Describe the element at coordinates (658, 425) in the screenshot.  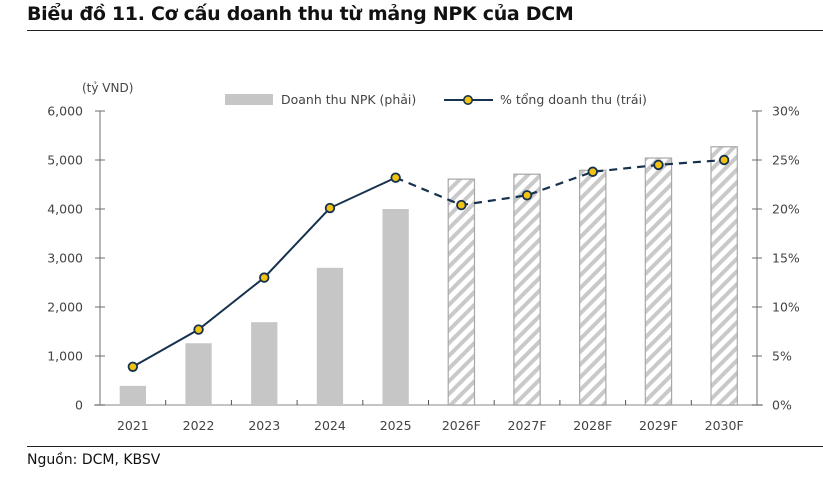
I see `x-axis-tick-label: 2029F` at that location.